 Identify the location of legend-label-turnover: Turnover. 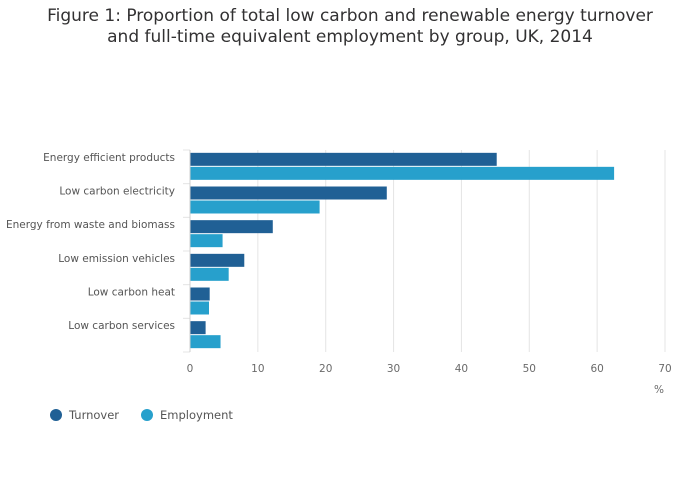
(94, 415).